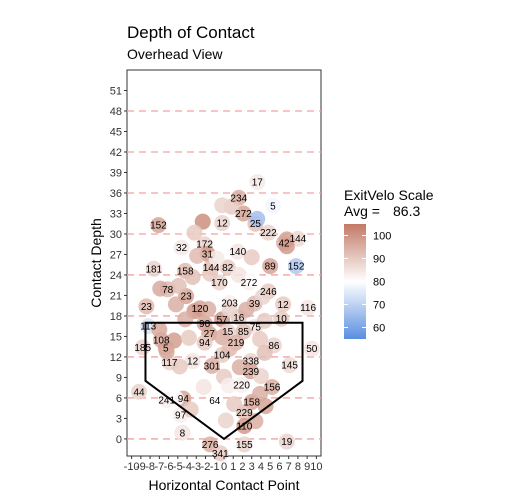 Image resolution: width=526 pixels, height=500 pixels. I want to click on point-label: 78, so click(168, 290).